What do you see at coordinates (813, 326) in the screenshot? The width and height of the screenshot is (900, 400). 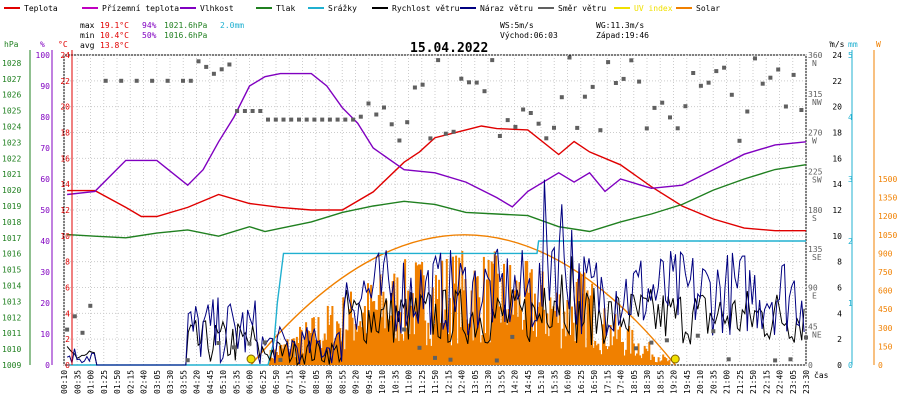 I see `dir-tick-label: 45` at bounding box center [813, 326].